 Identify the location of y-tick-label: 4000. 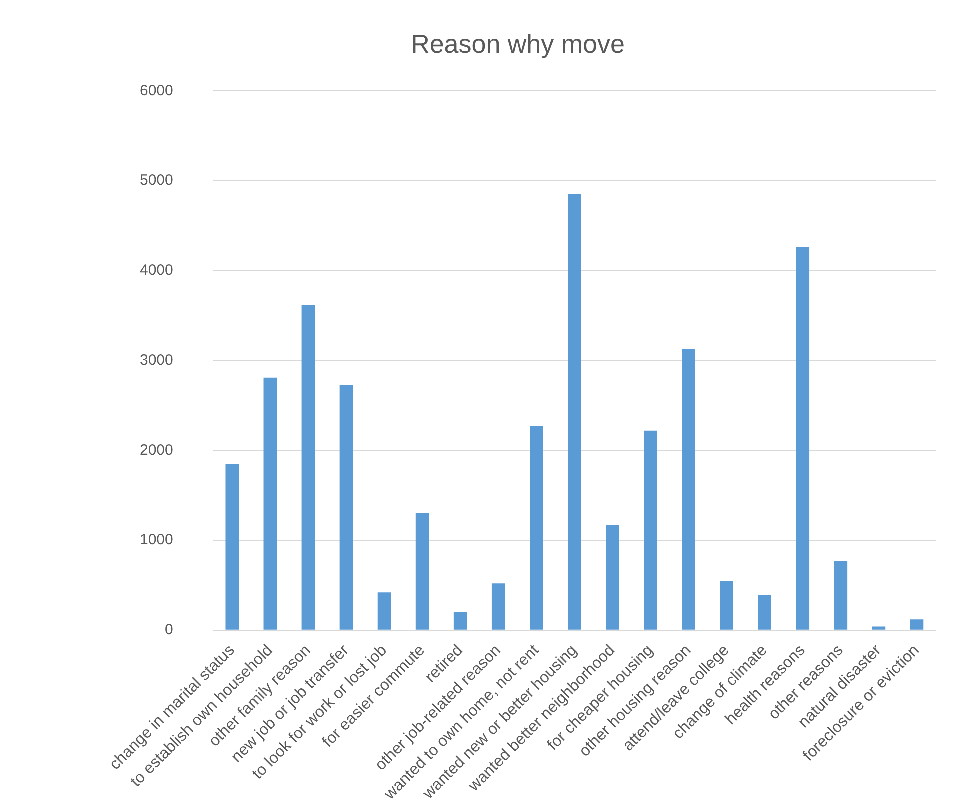
(157, 271).